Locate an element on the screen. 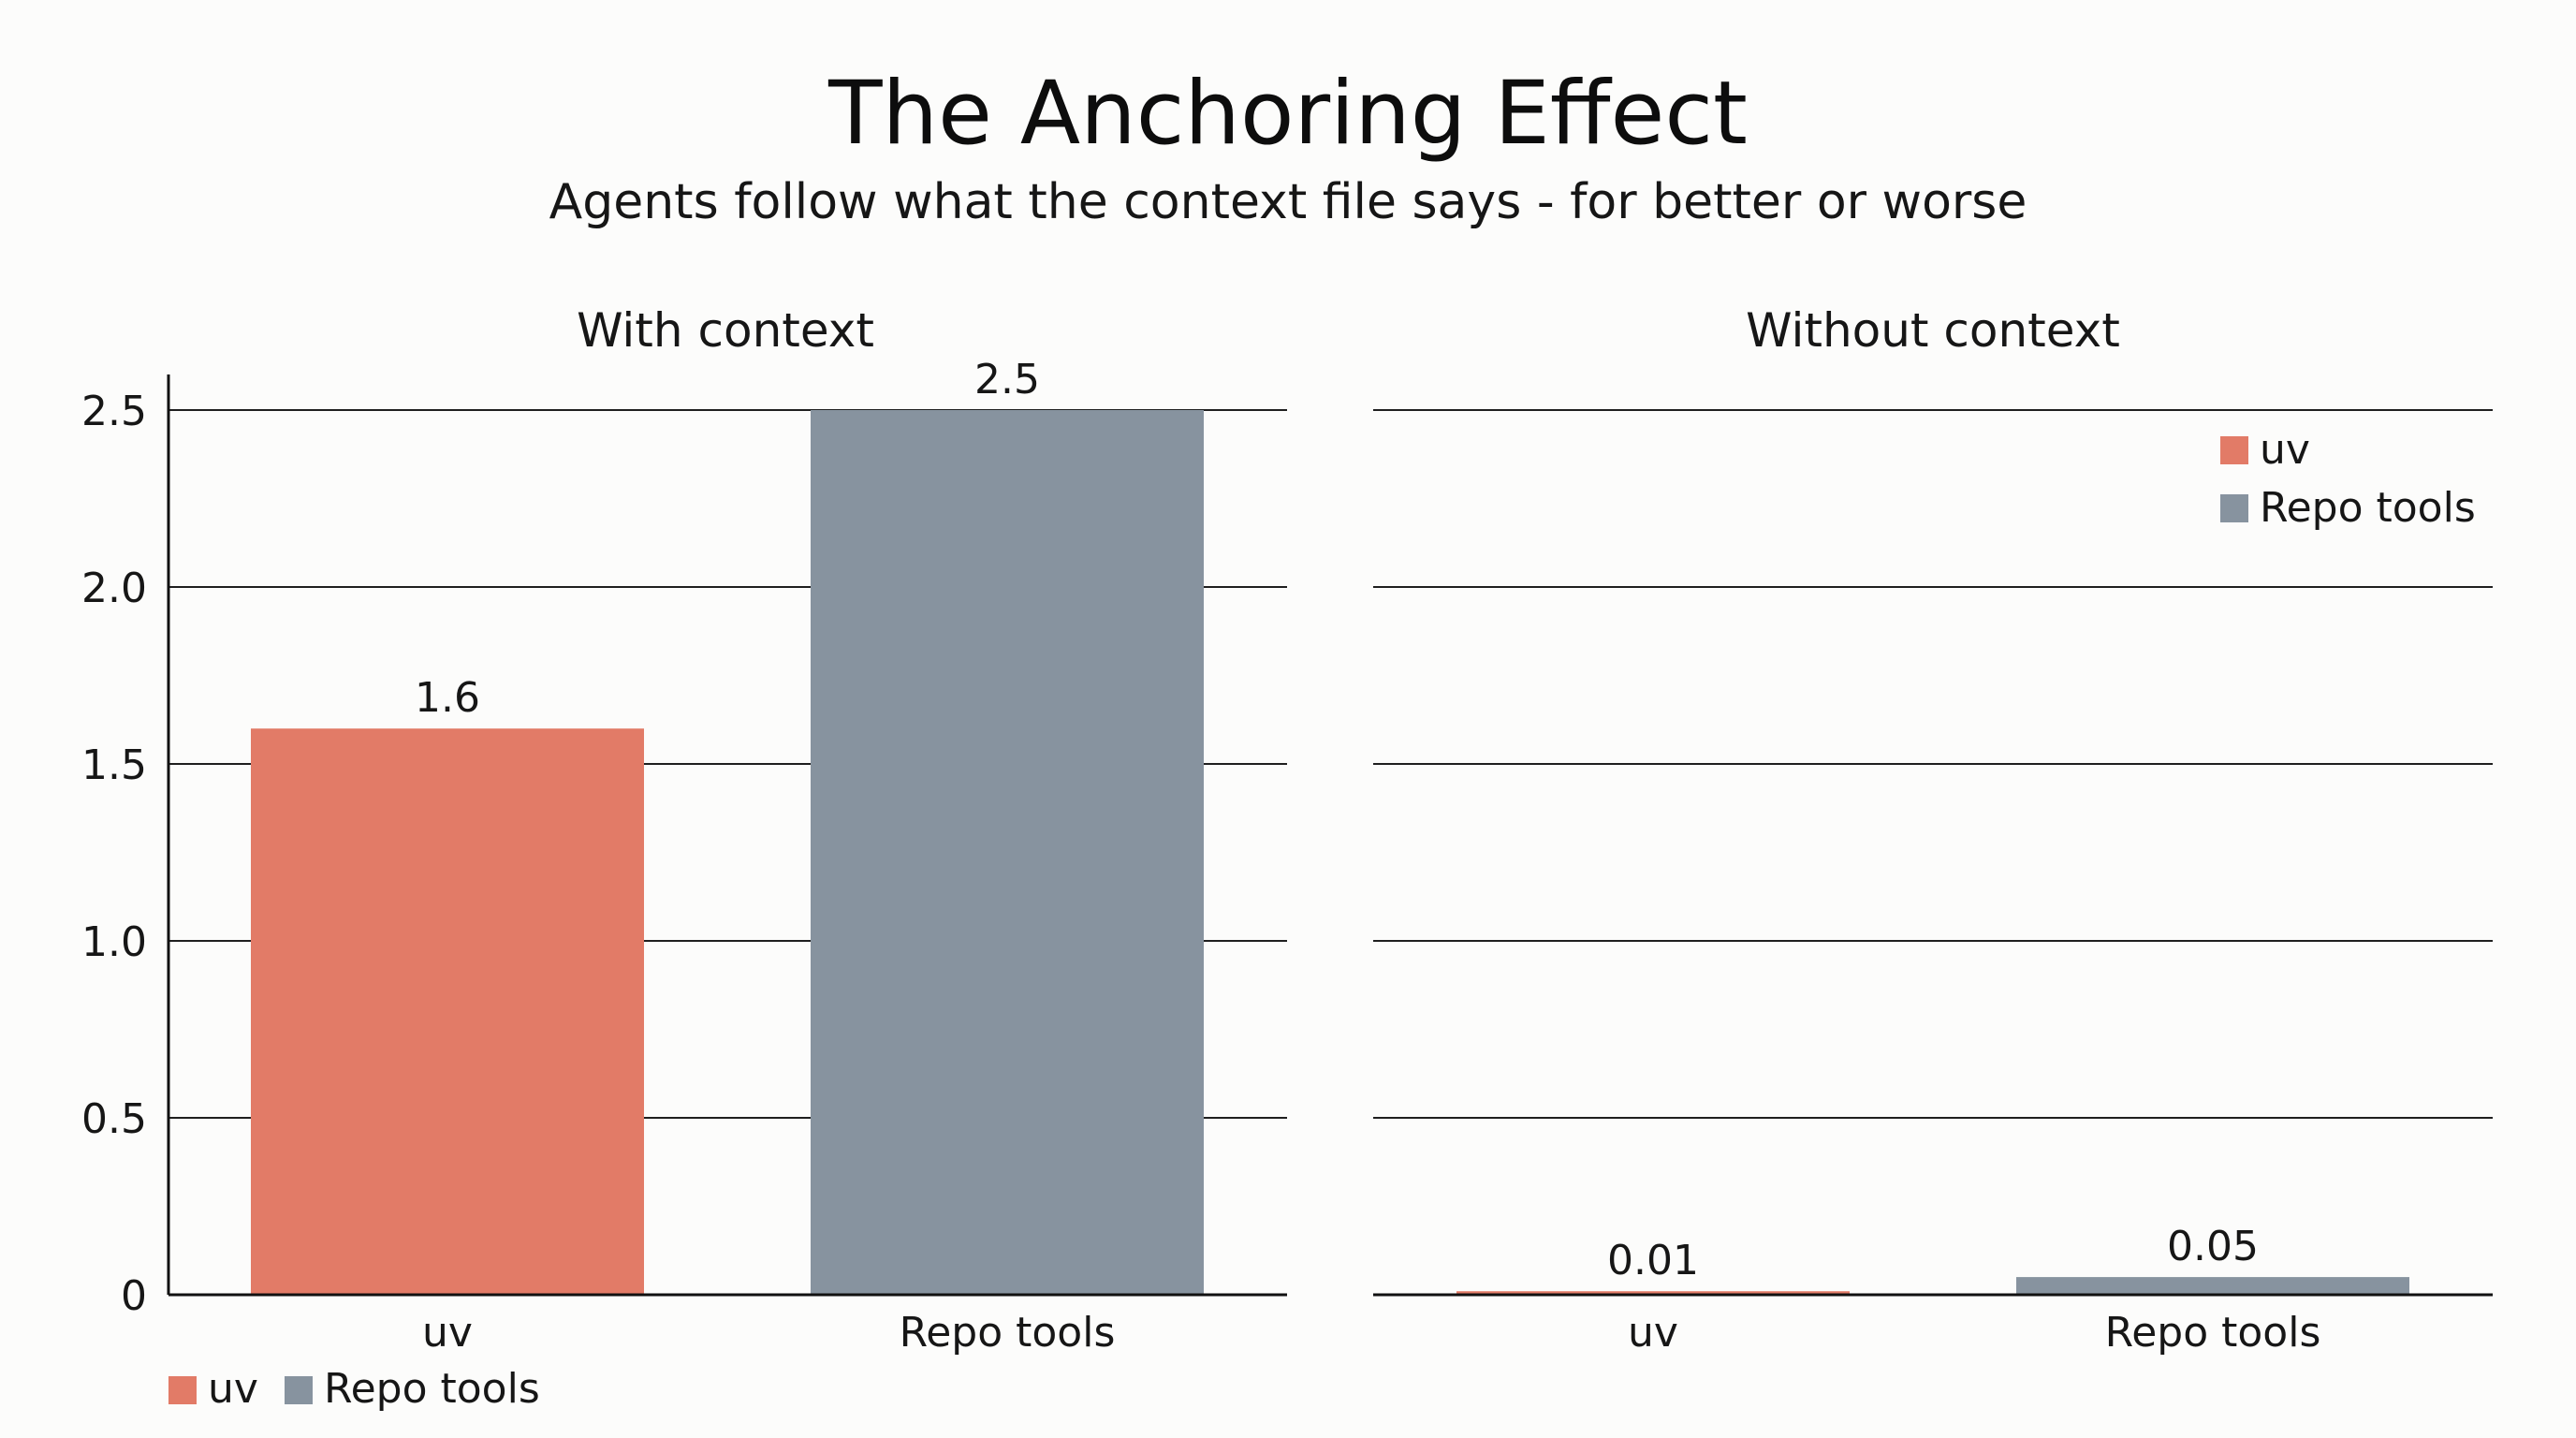 The image size is (2576, 1438). with-context-title: With context is located at coordinates (725, 330).